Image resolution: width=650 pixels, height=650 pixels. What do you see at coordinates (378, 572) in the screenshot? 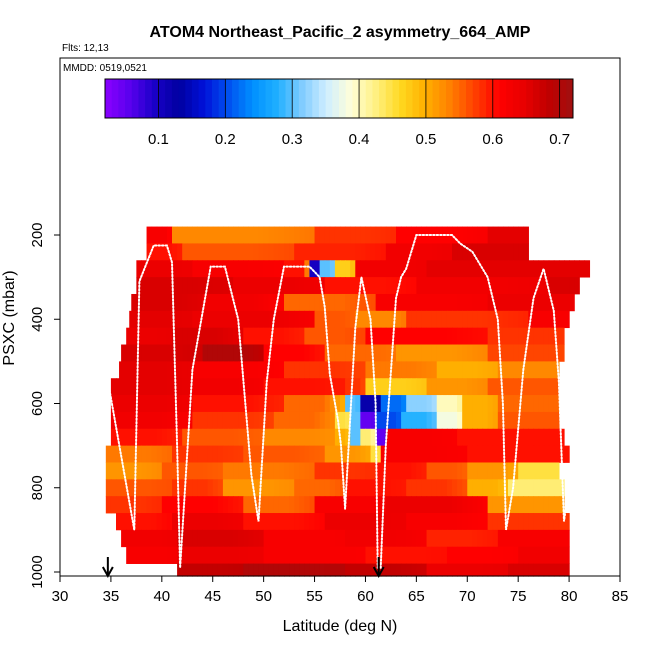
I see `marker-arrow-head` at bounding box center [378, 572].